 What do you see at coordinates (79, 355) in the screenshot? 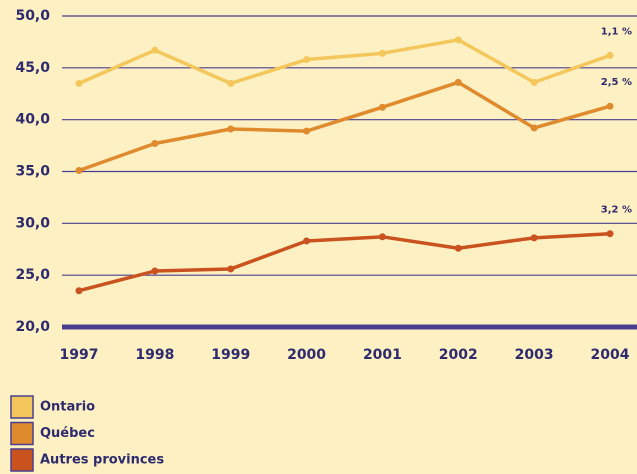
I see `x-tick-label: 1997` at bounding box center [79, 355].